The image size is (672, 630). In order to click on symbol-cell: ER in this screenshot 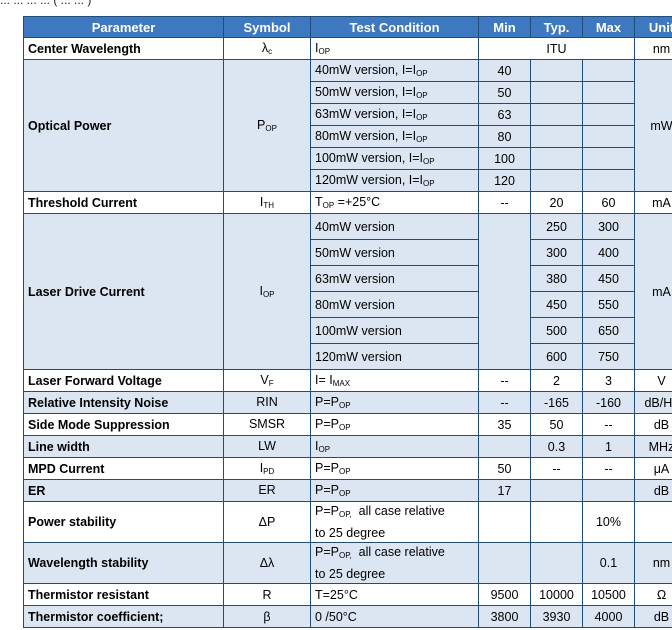, I will do `click(267, 490)`.